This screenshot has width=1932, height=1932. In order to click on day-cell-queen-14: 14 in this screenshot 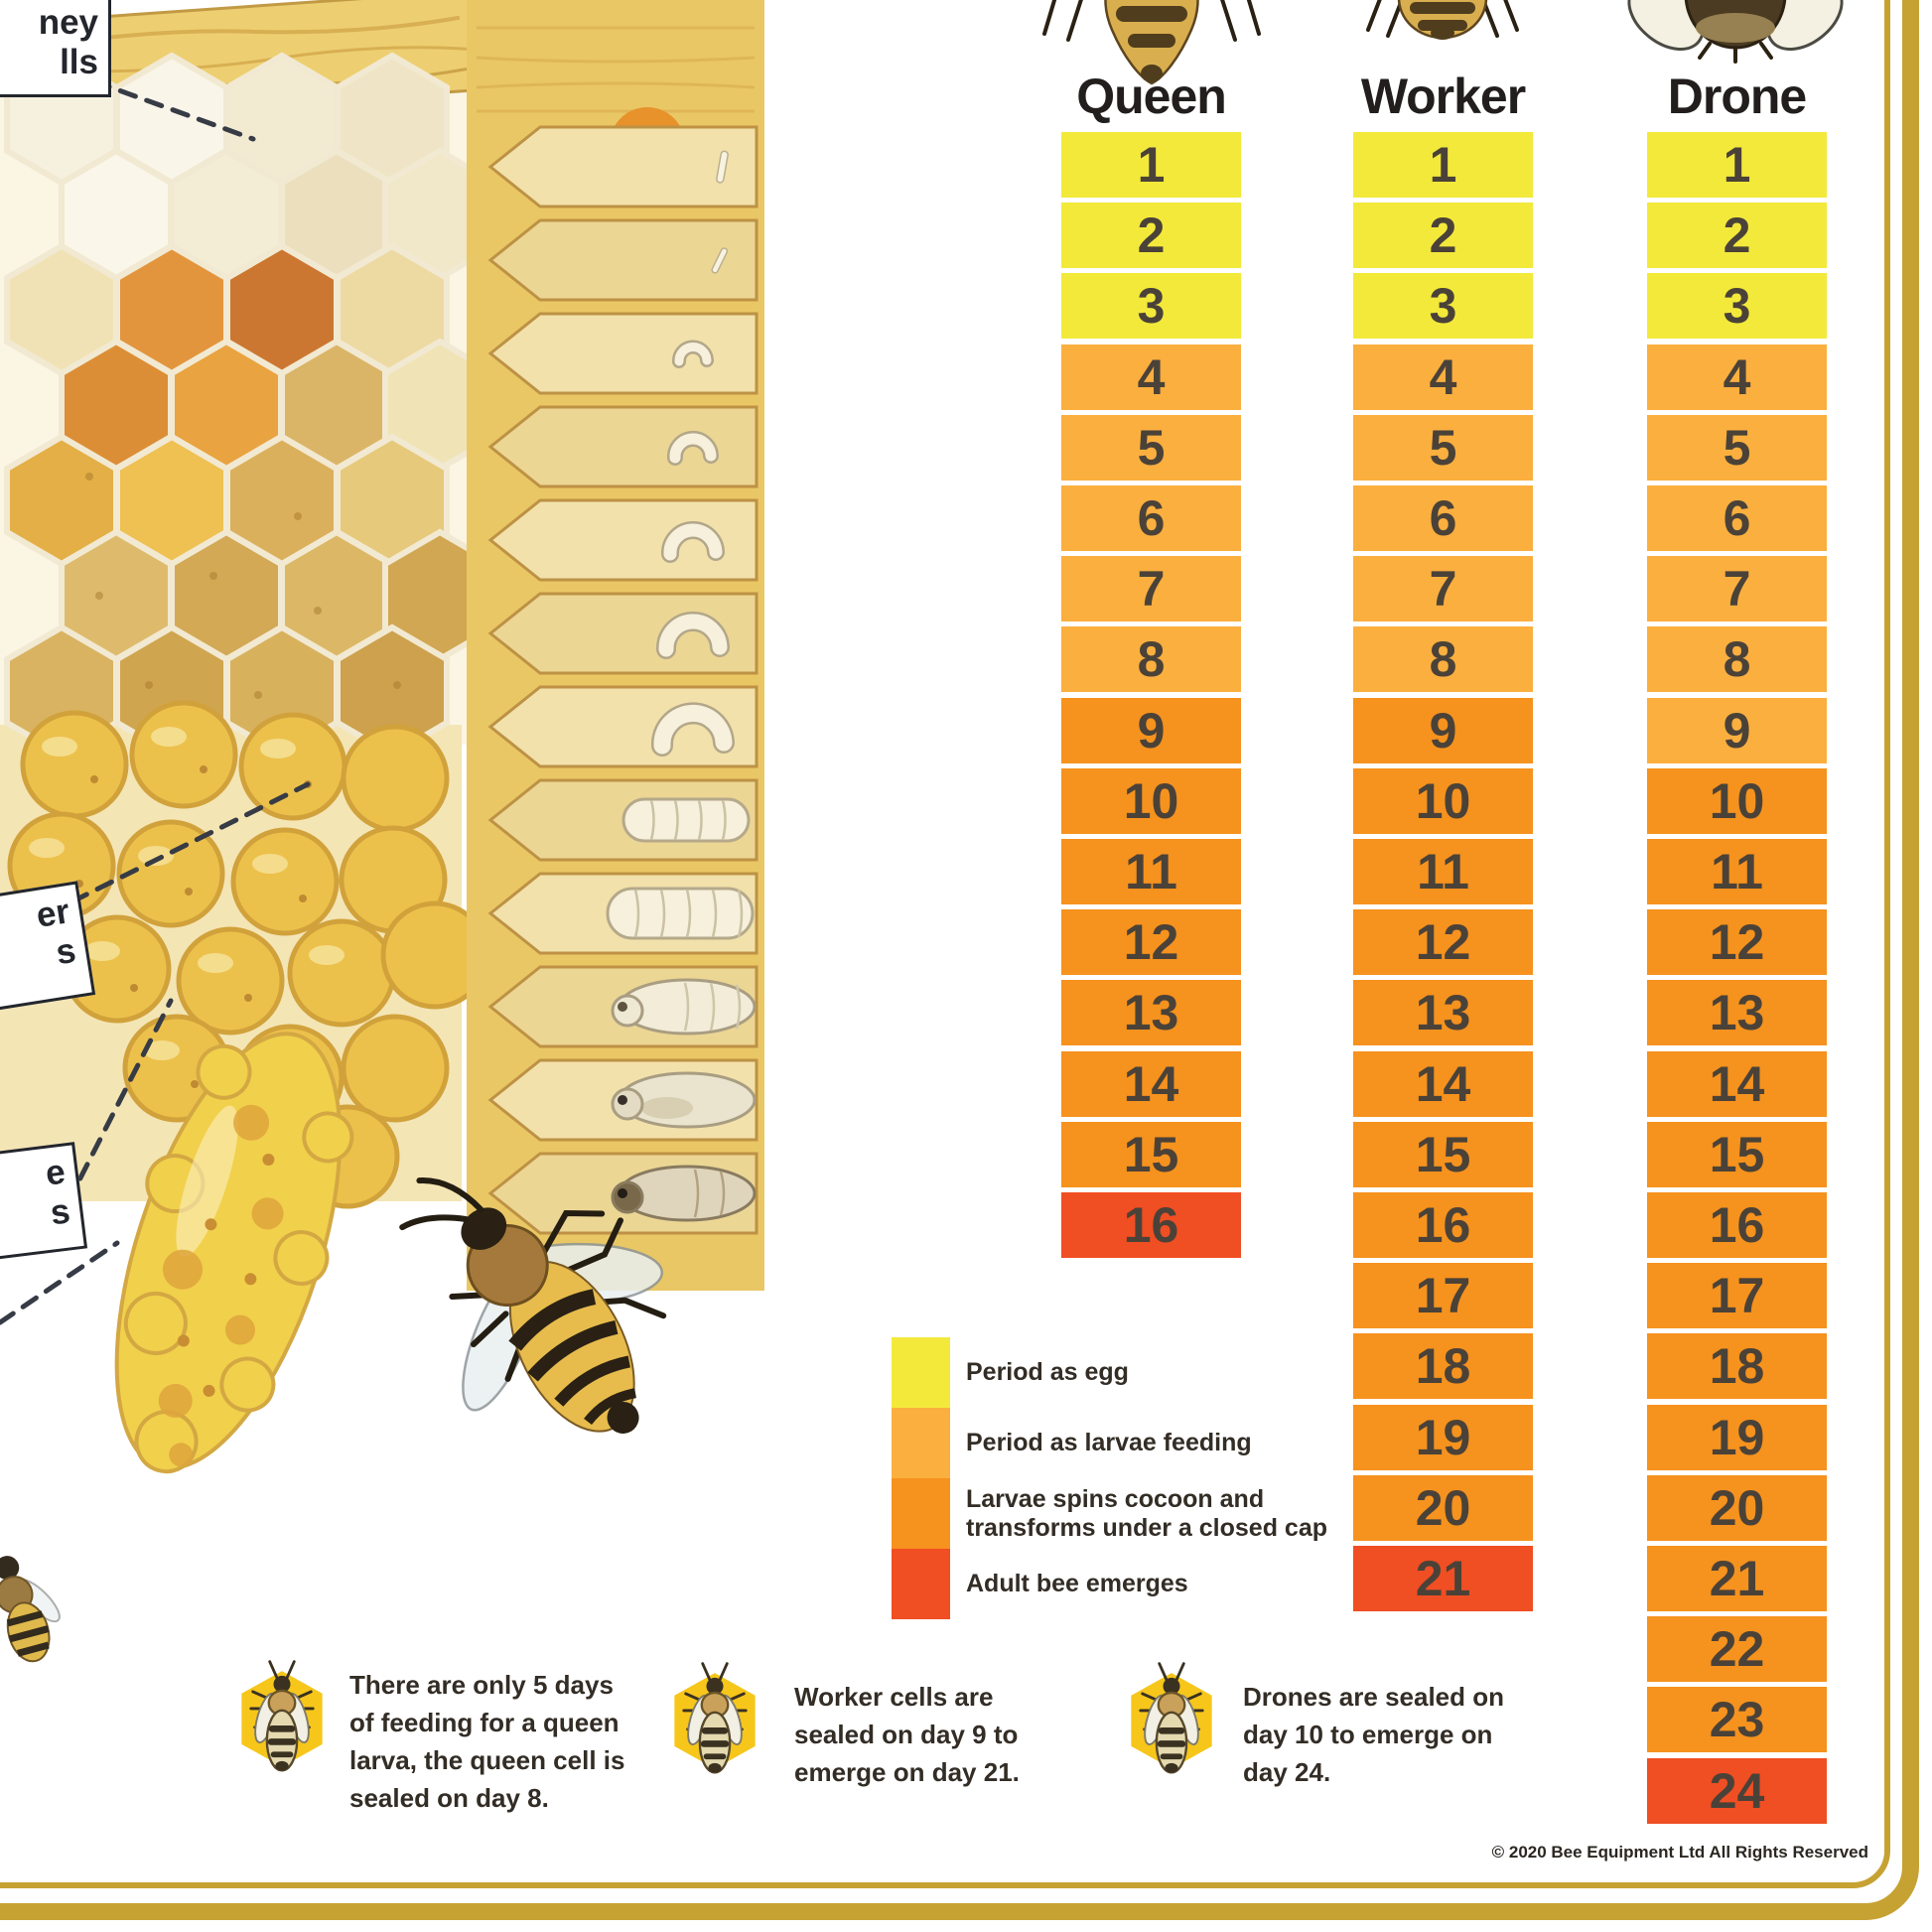, I will do `click(1151, 1083)`.